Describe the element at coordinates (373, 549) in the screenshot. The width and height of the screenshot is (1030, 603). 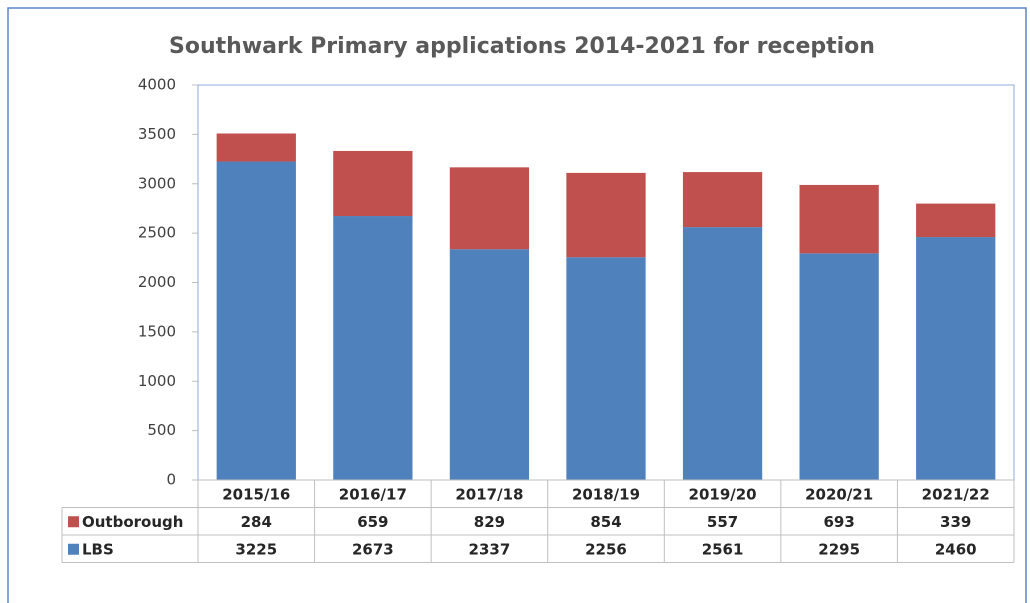
I see `table-value: 2673` at that location.